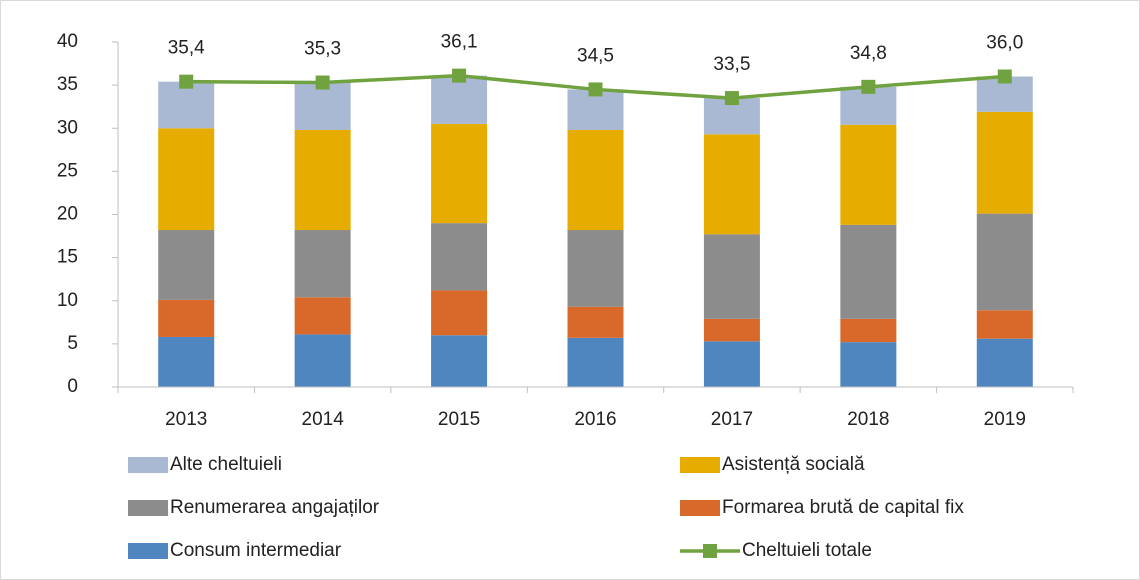 The width and height of the screenshot is (1140, 580). What do you see at coordinates (323, 419) in the screenshot?
I see `x-tick-label: 2014` at bounding box center [323, 419].